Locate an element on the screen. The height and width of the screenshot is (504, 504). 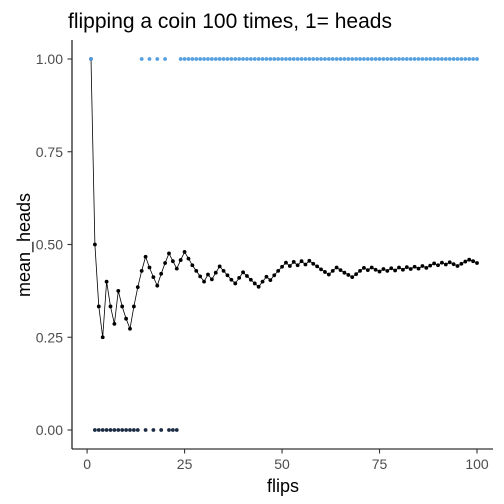
x-tick-label: 25 is located at coordinates (185, 464).